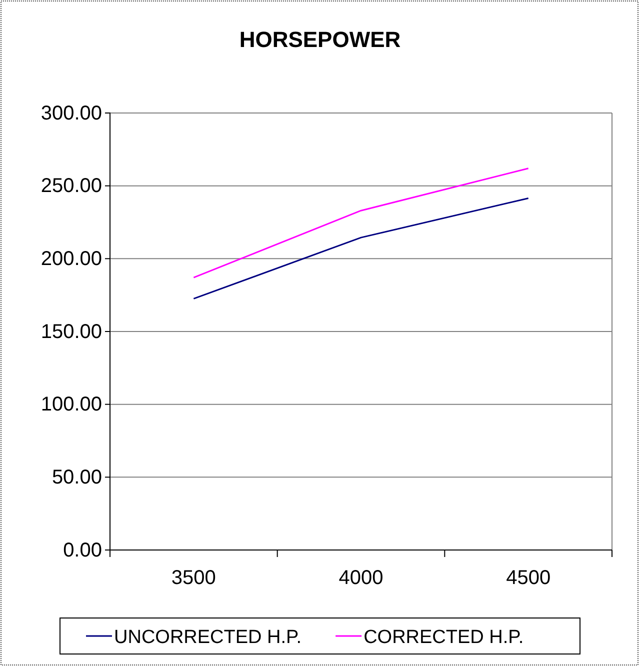 This screenshot has height=667, width=640. I want to click on legend-label: CORRECTED H.P., so click(444, 637).